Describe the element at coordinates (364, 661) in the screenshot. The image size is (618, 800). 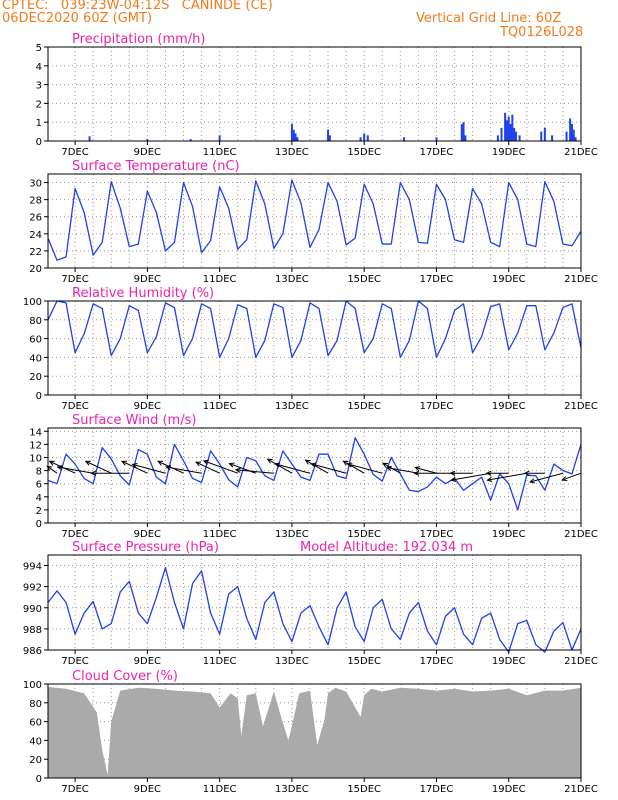
I see `pressure-xtick-label: 15DEC` at that location.